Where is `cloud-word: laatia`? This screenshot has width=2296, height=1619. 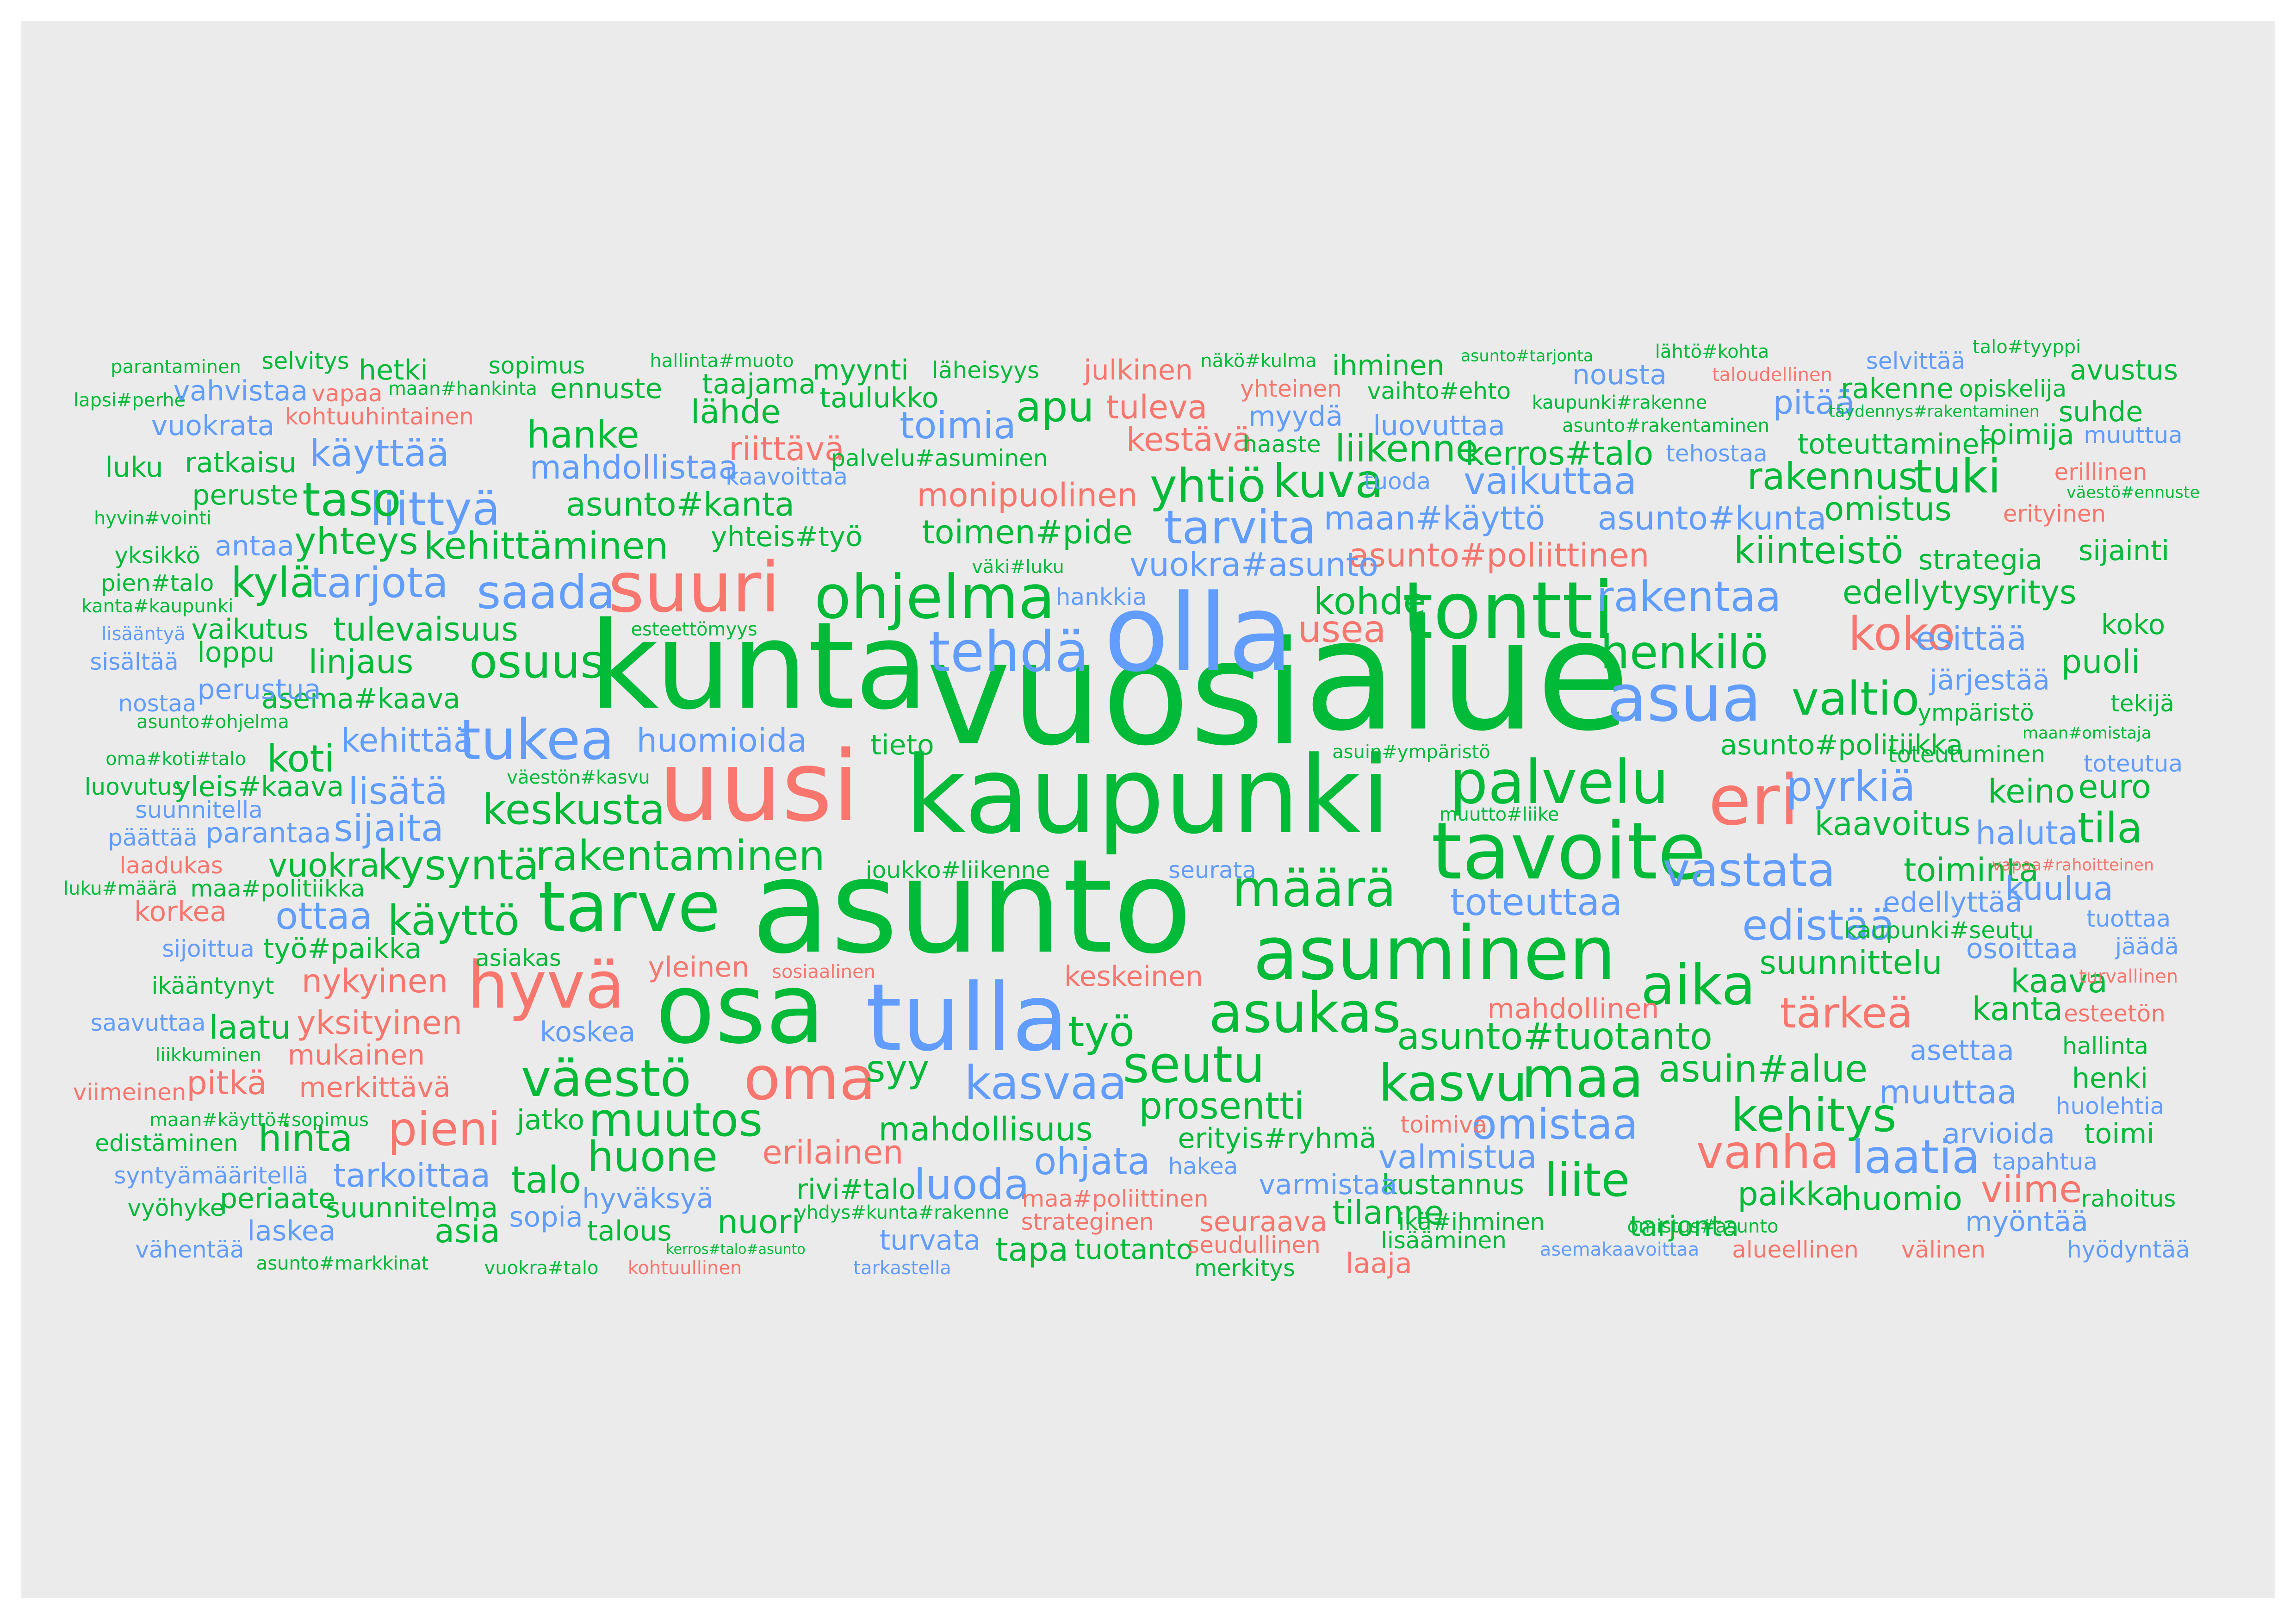 cloud-word: laatia is located at coordinates (1916, 1157).